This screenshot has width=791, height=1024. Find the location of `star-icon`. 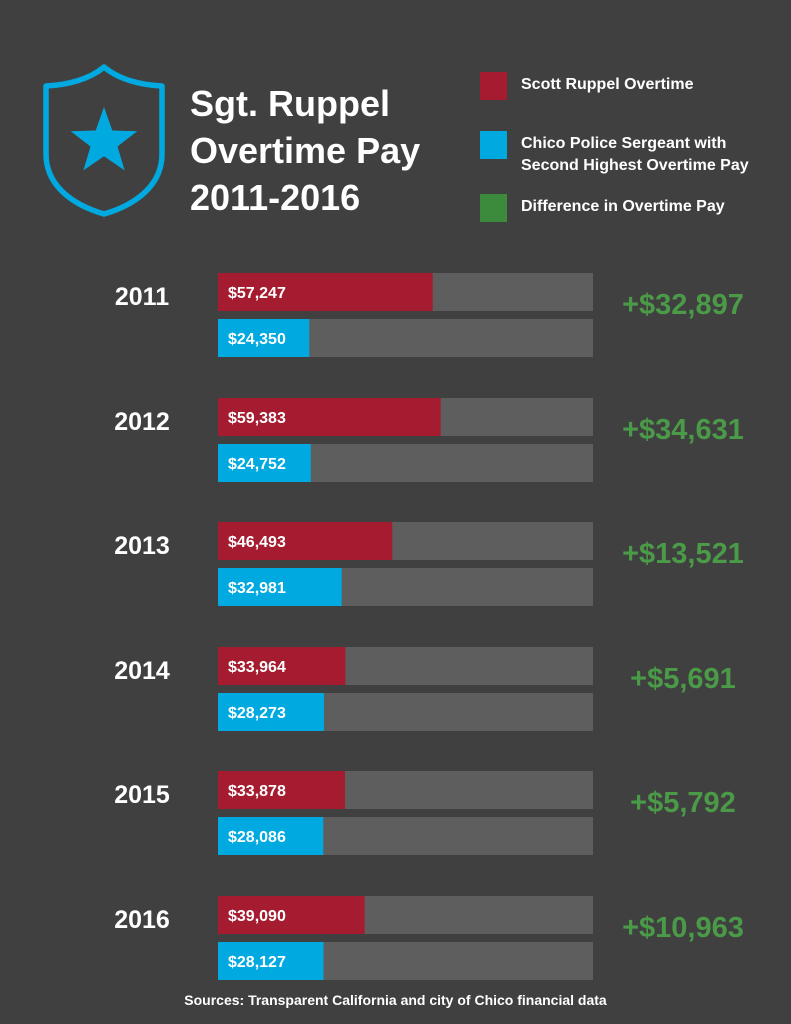

star-icon is located at coordinates (104, 139).